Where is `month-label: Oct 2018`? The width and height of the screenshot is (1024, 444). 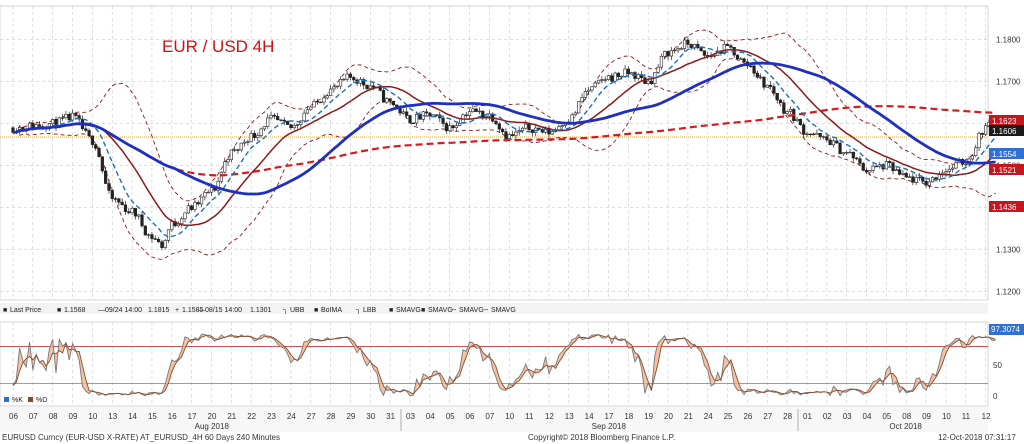 month-label: Oct 2018 is located at coordinates (905, 426).